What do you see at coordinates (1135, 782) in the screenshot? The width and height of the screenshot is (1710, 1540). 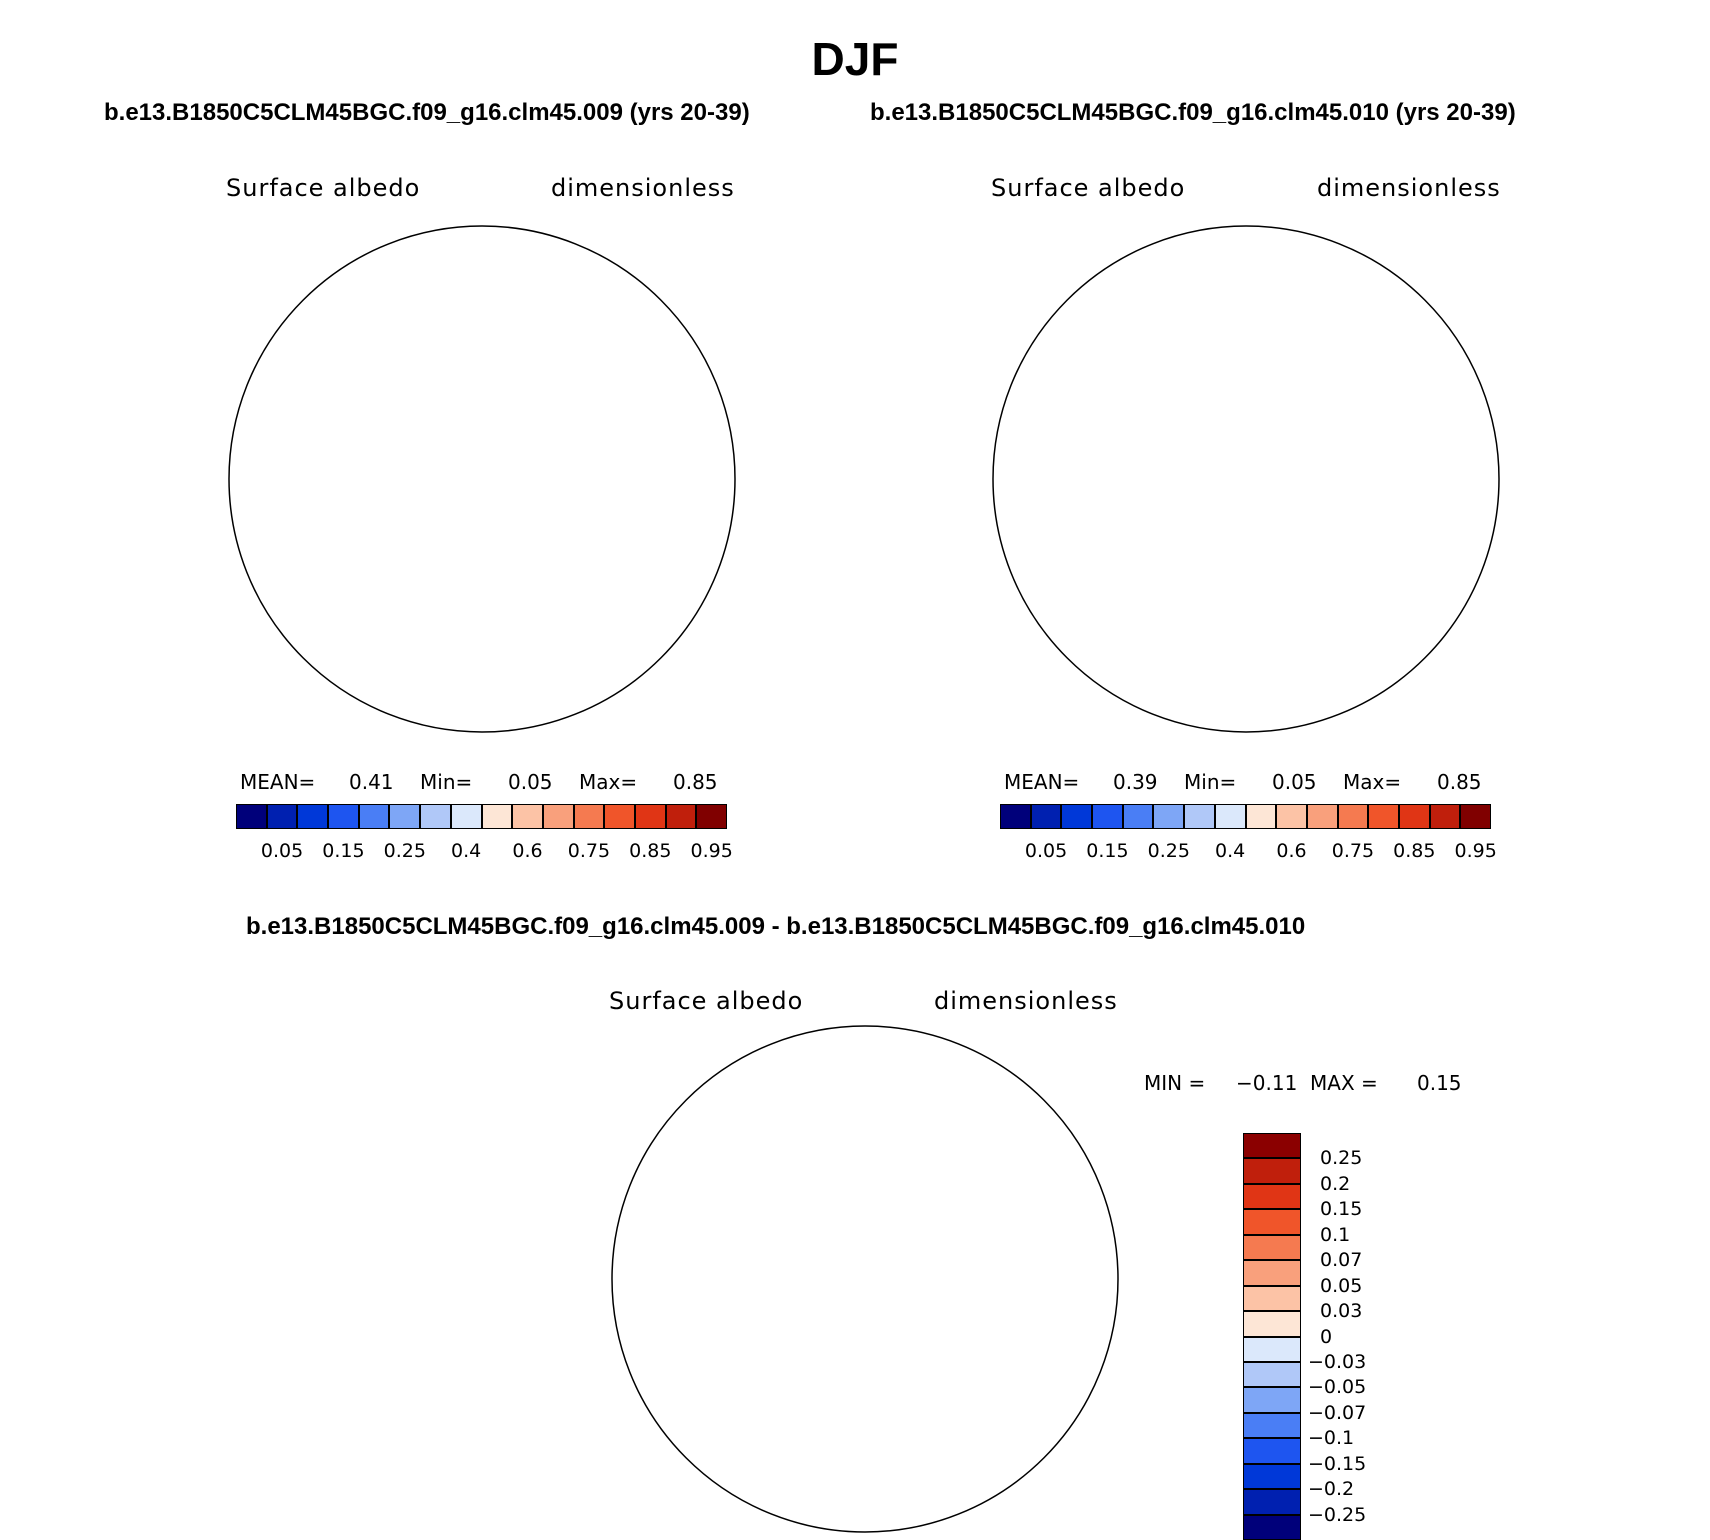 I see `right-mean-value: 0.39` at bounding box center [1135, 782].